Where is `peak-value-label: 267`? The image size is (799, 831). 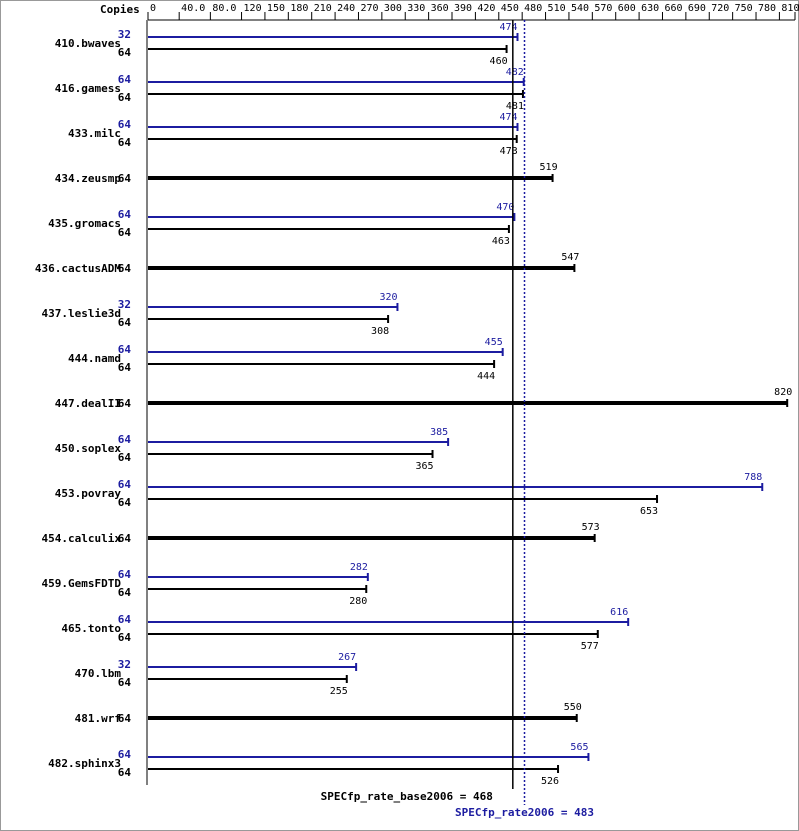 peak-value-label: 267 is located at coordinates (347, 657).